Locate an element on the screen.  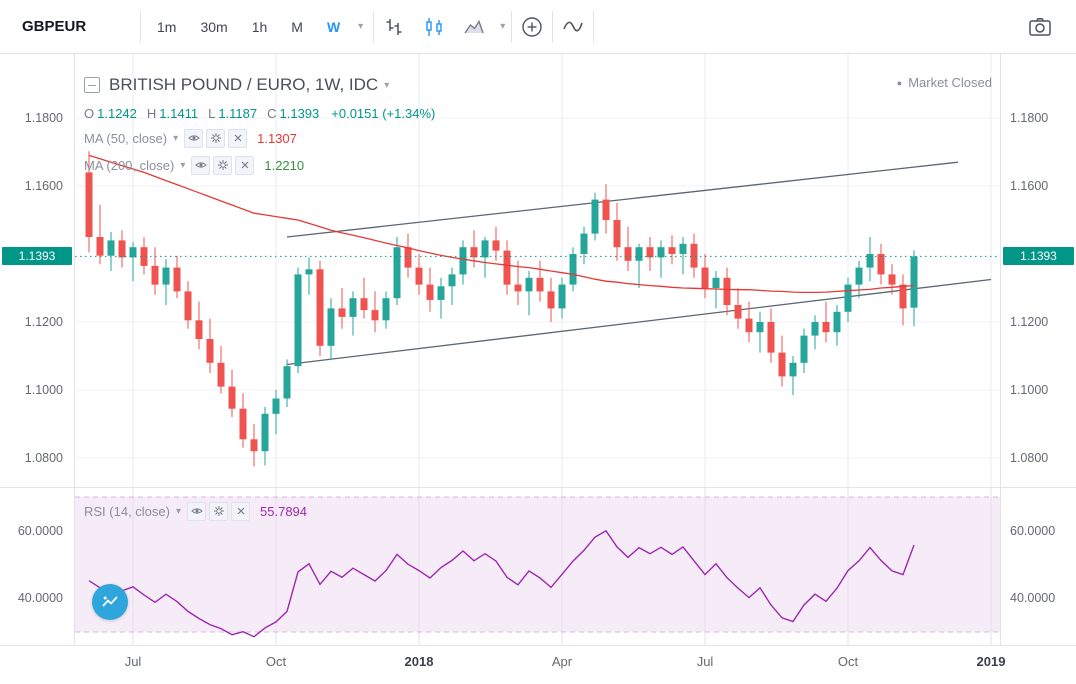
rsi-legend: RSI (14, close) ▾ 55.7894 is located at coordinates (195, 513).